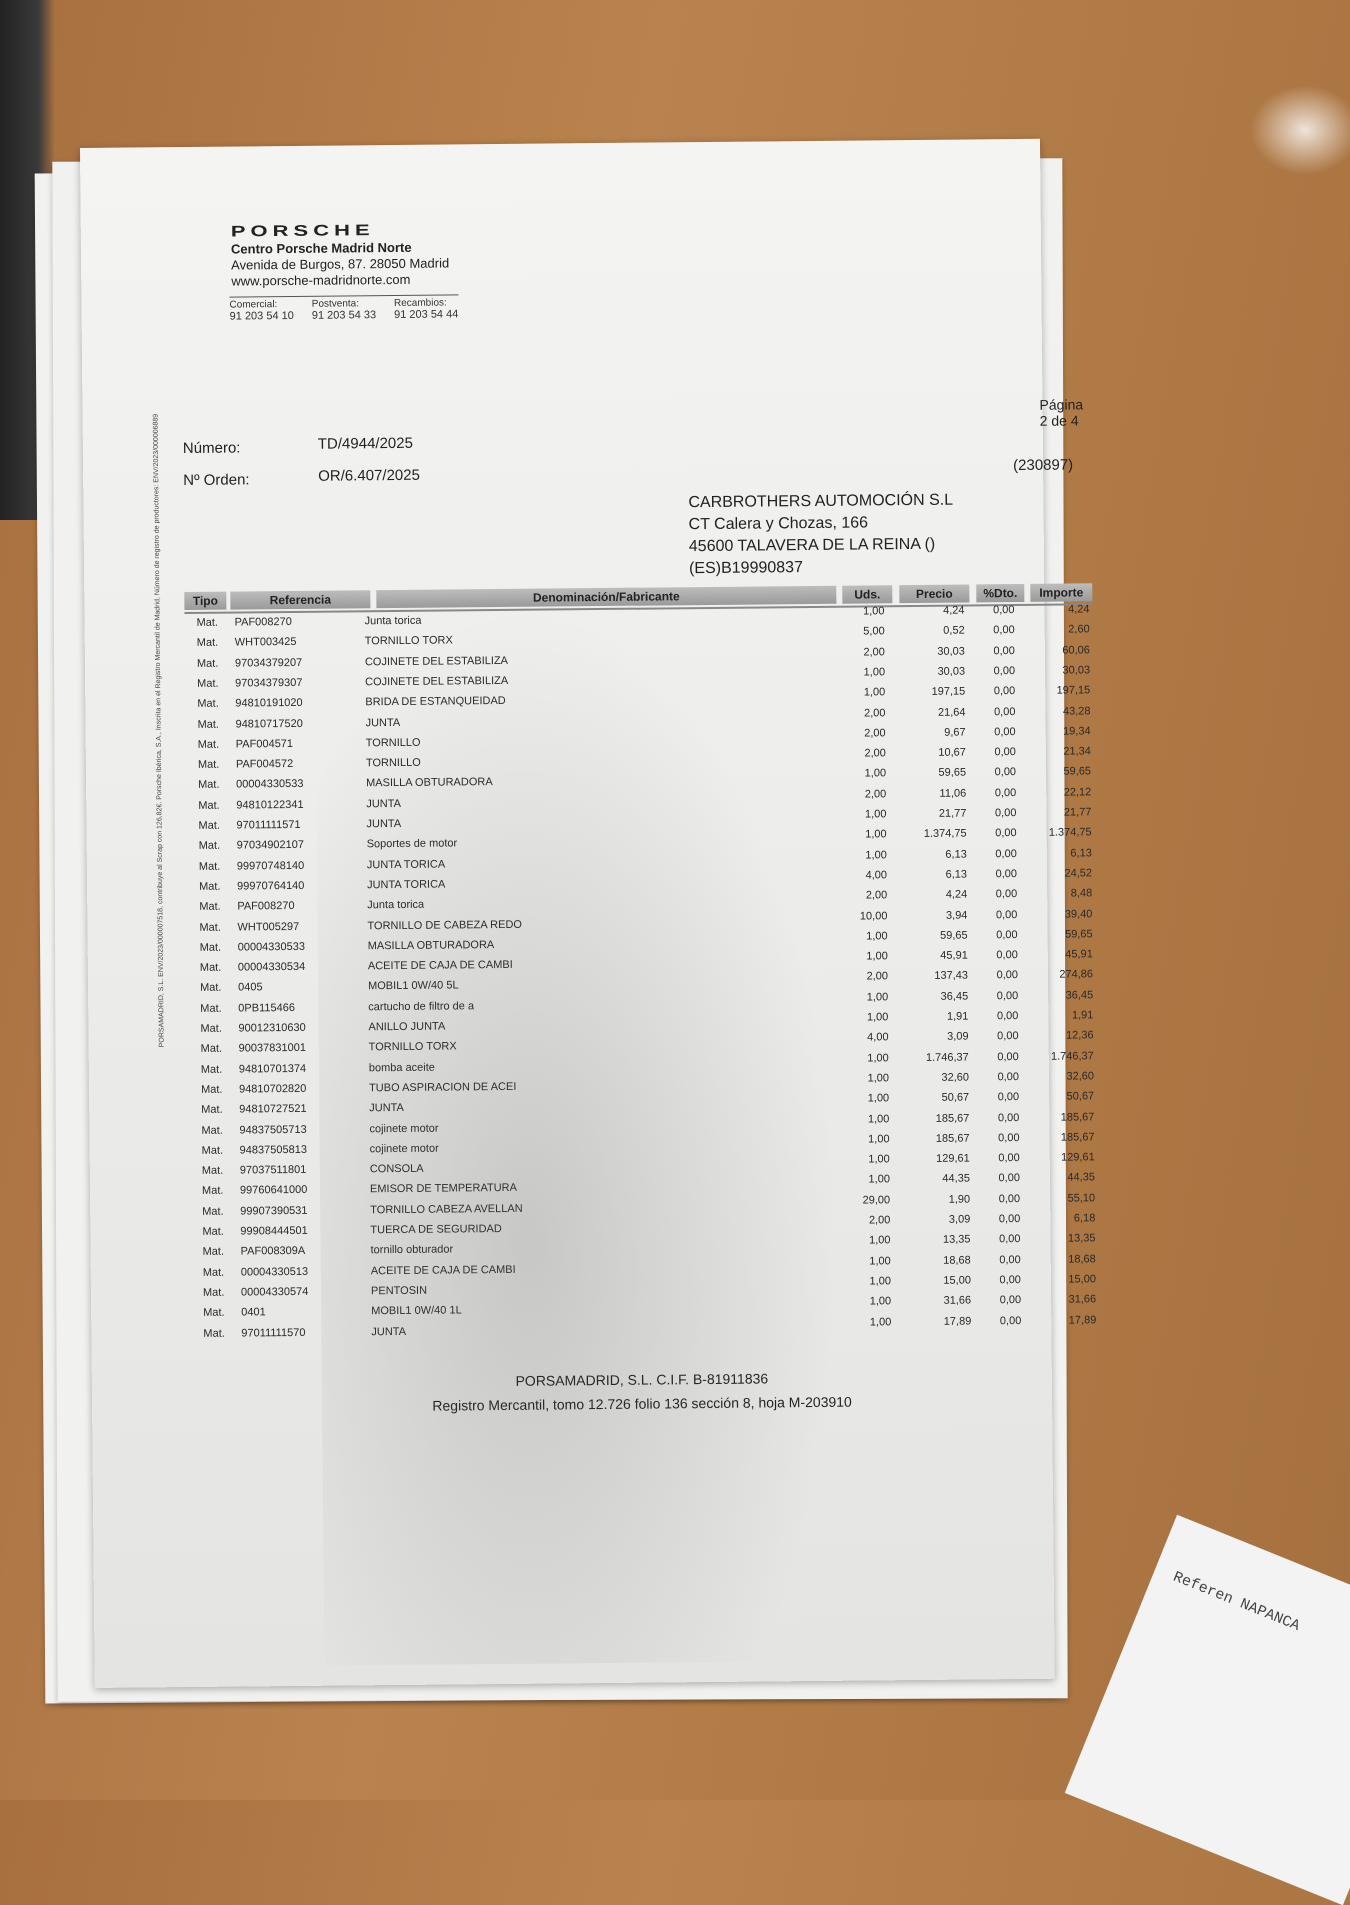 This screenshot has width=1350, height=1905. Describe the element at coordinates (437, 681) in the screenshot. I see `cell-denominacion: COJINETE DEL ESTABILIZA` at that location.